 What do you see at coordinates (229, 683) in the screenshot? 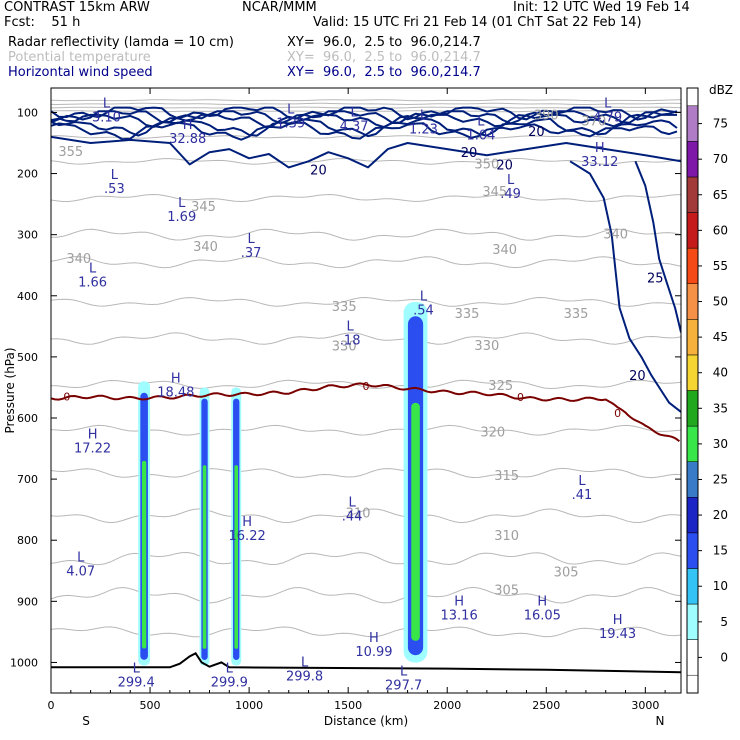
I see `extremum-value: 299.9` at bounding box center [229, 683].